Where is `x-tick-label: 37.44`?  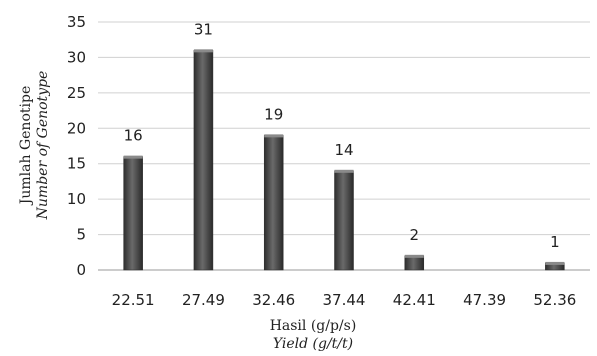
x-tick-label: 37.44 is located at coordinates (344, 300).